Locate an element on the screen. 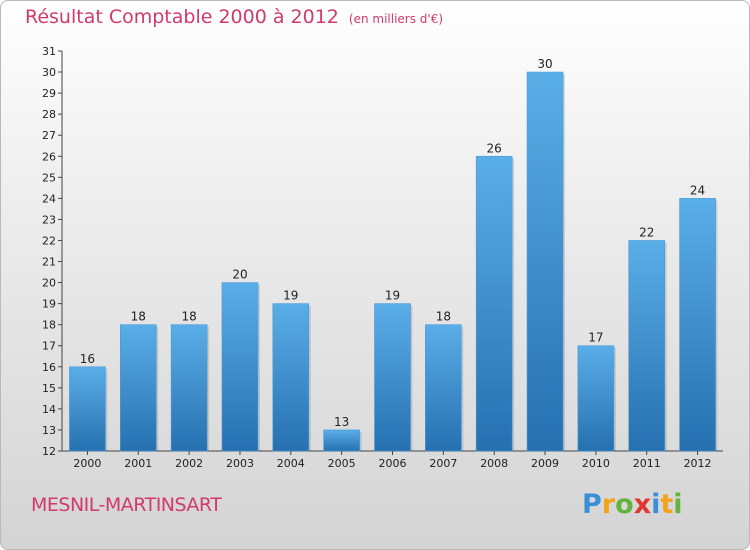  y-axis: 12 13 14 15 16 17 18 19 20 21 22 23 24 25 26 27 28 29 30 31 is located at coordinates (52, 251).